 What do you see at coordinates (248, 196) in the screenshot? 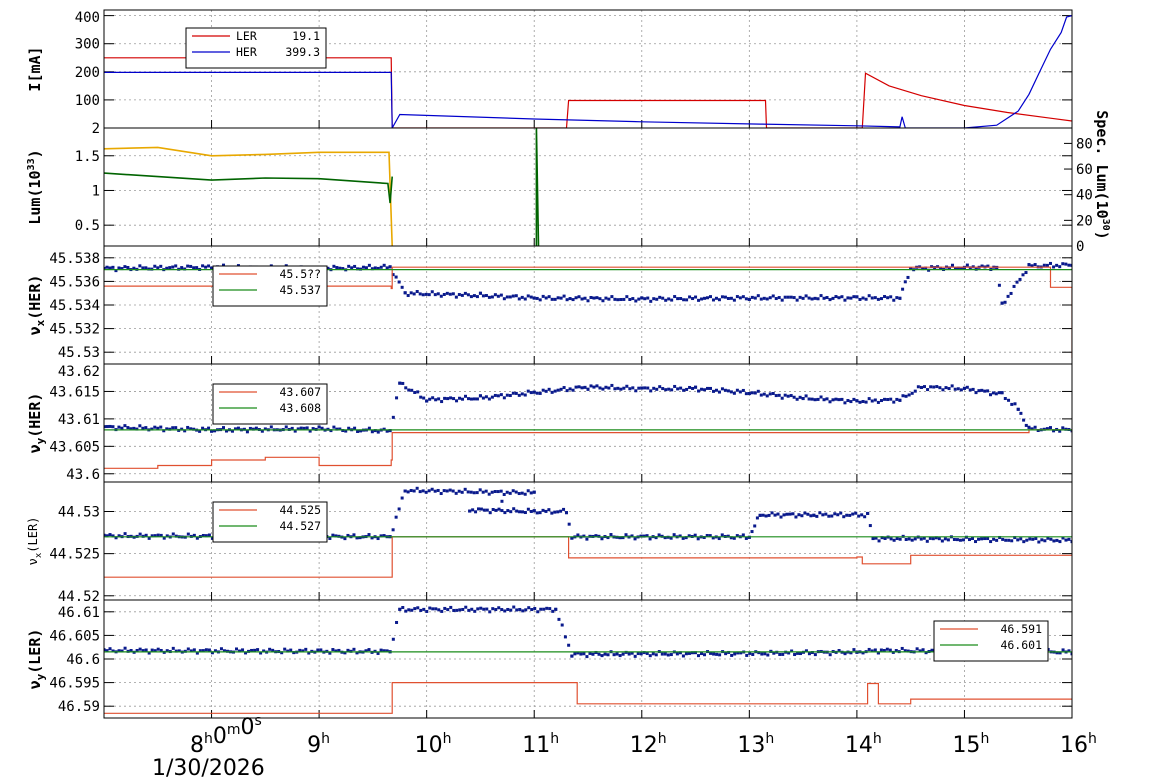
I see `series-line` at bounding box center [248, 196].